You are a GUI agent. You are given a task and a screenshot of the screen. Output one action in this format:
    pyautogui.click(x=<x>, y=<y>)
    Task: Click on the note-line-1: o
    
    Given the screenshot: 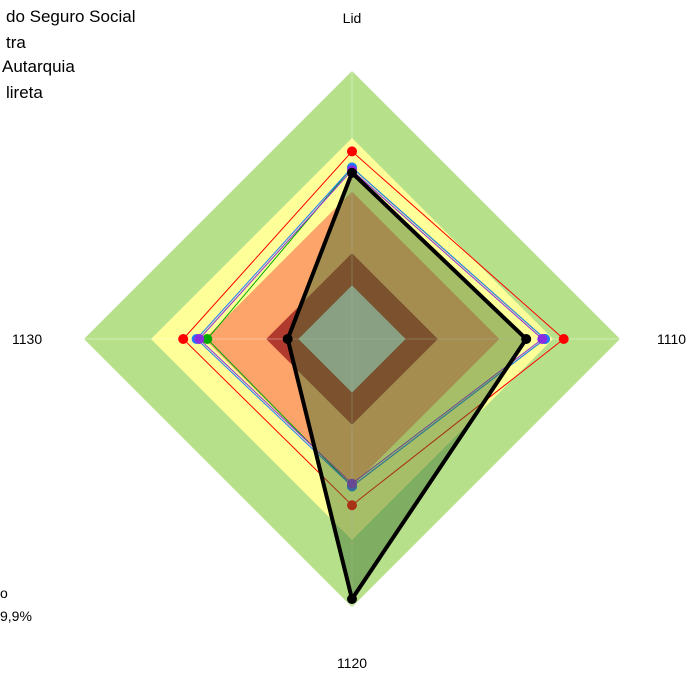 What is the action you would take?
    pyautogui.click(x=4, y=593)
    